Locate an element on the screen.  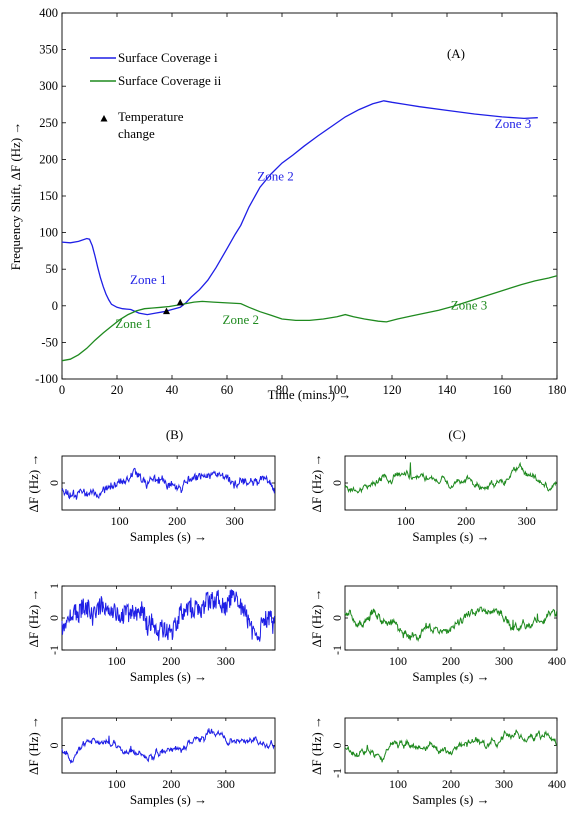
x-tick-label: 80 is located at coordinates (282, 390).